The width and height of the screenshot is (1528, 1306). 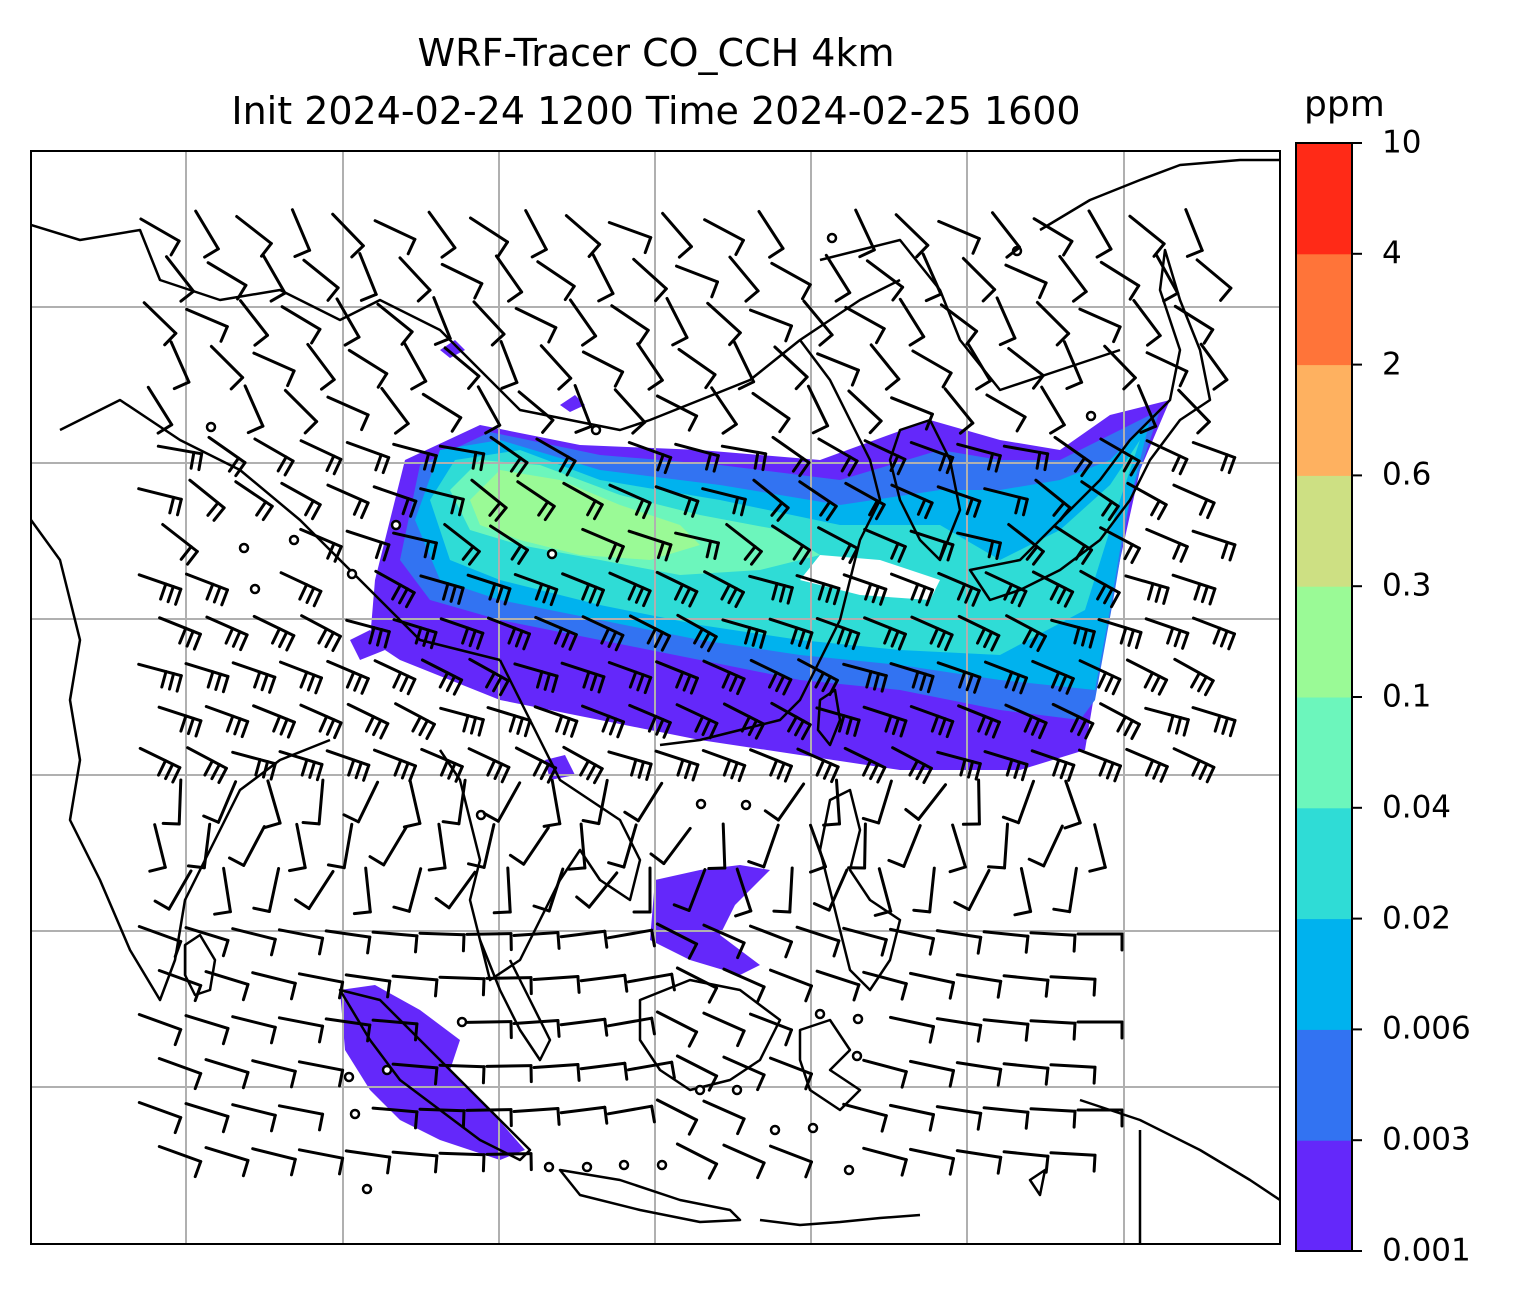 I want to click on colorbar-unit: ppm, so click(x=1344, y=104).